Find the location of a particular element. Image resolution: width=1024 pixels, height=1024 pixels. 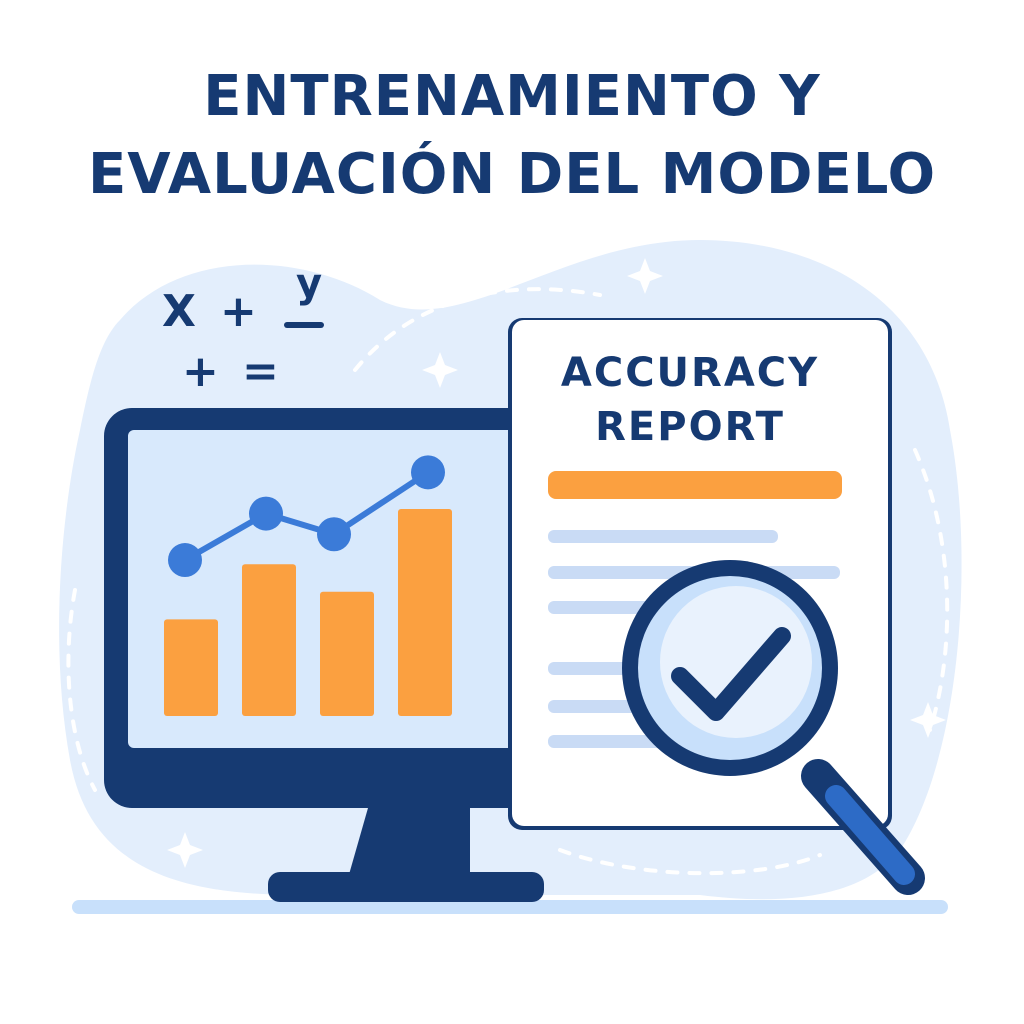

math-symbol-plus: + is located at coordinates (238, 311).